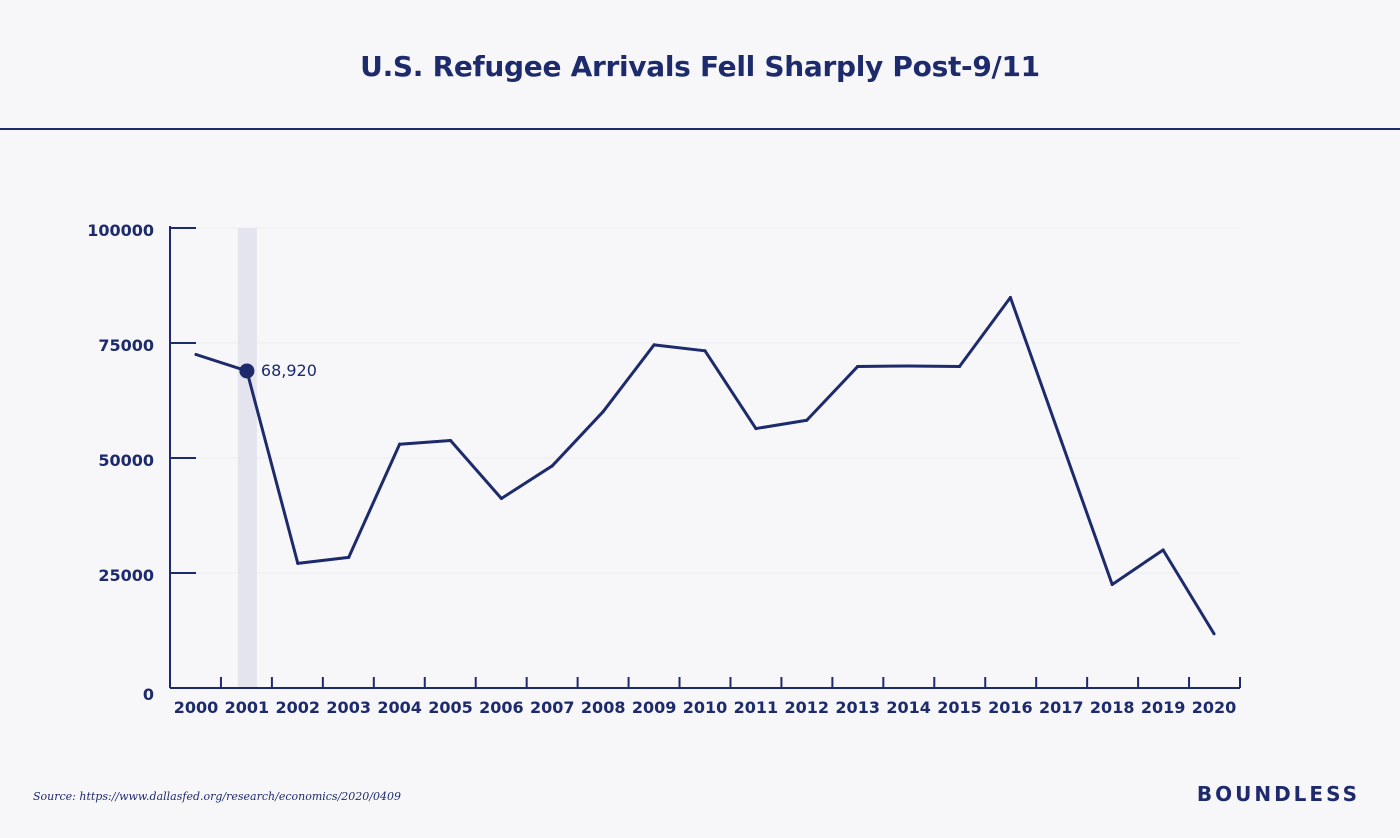  I want to click on x-tick-label: 2004, so click(399, 707).